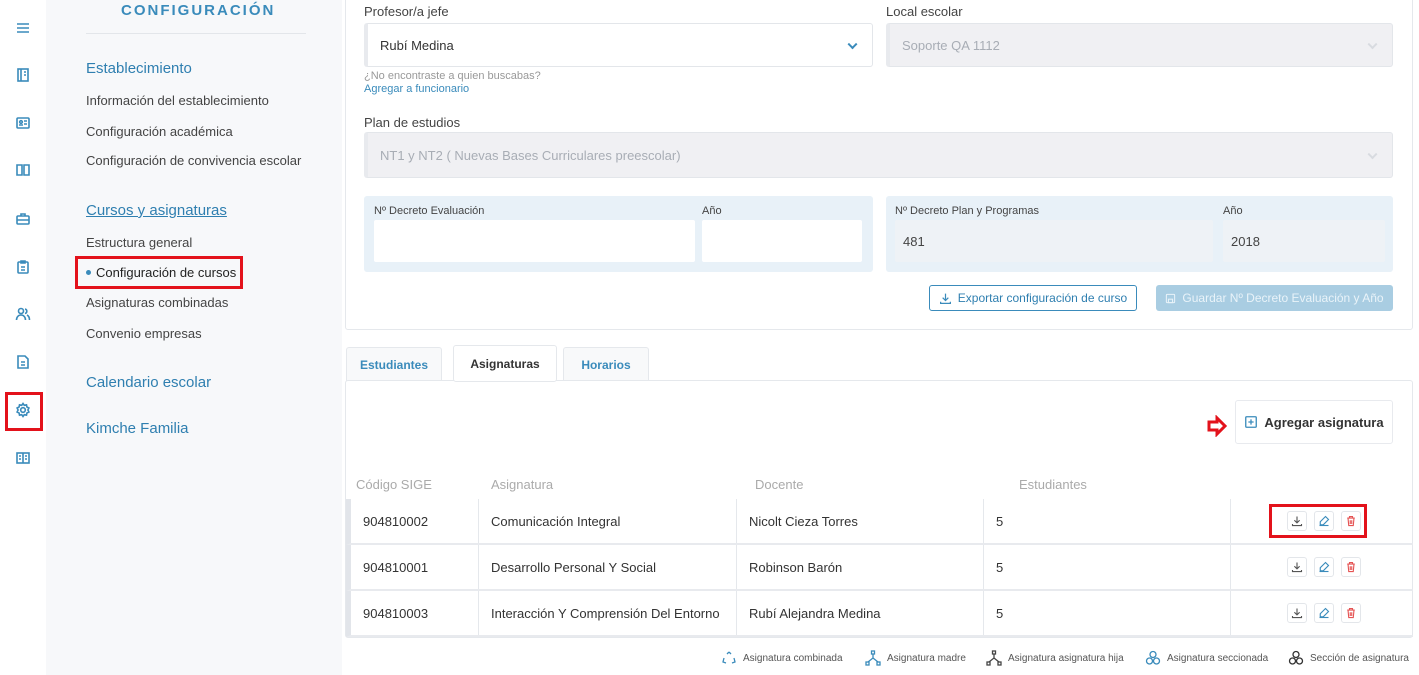  I want to click on briefcase-icon, so click(23, 219).